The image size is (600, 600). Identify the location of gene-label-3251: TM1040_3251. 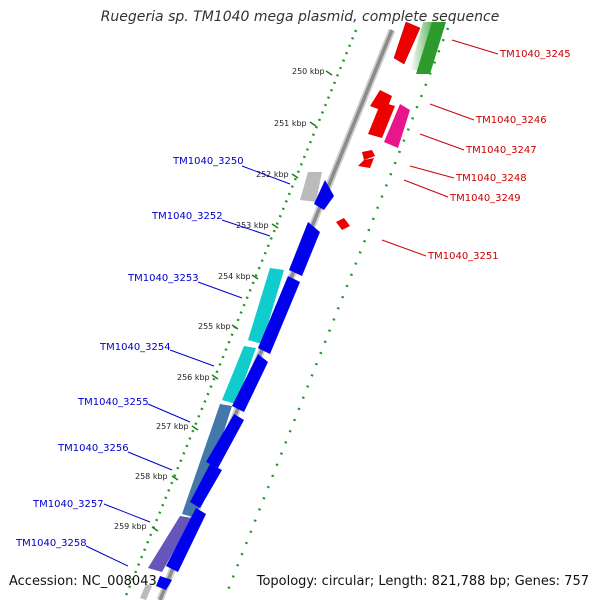
(463, 256).